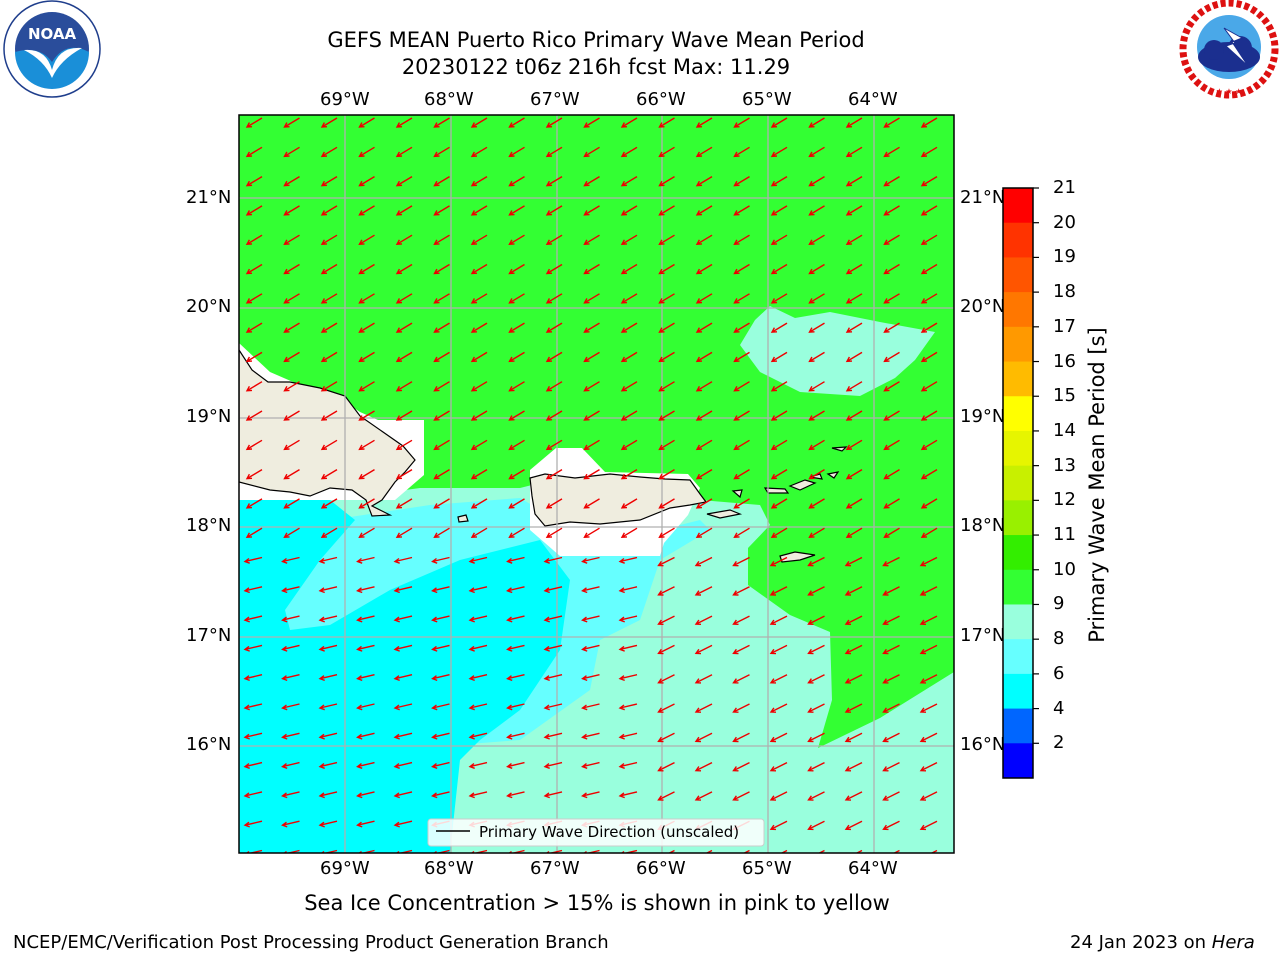  Describe the element at coordinates (983, 197) in the screenshot. I see `lat-label-right-21: 21°N` at that location.